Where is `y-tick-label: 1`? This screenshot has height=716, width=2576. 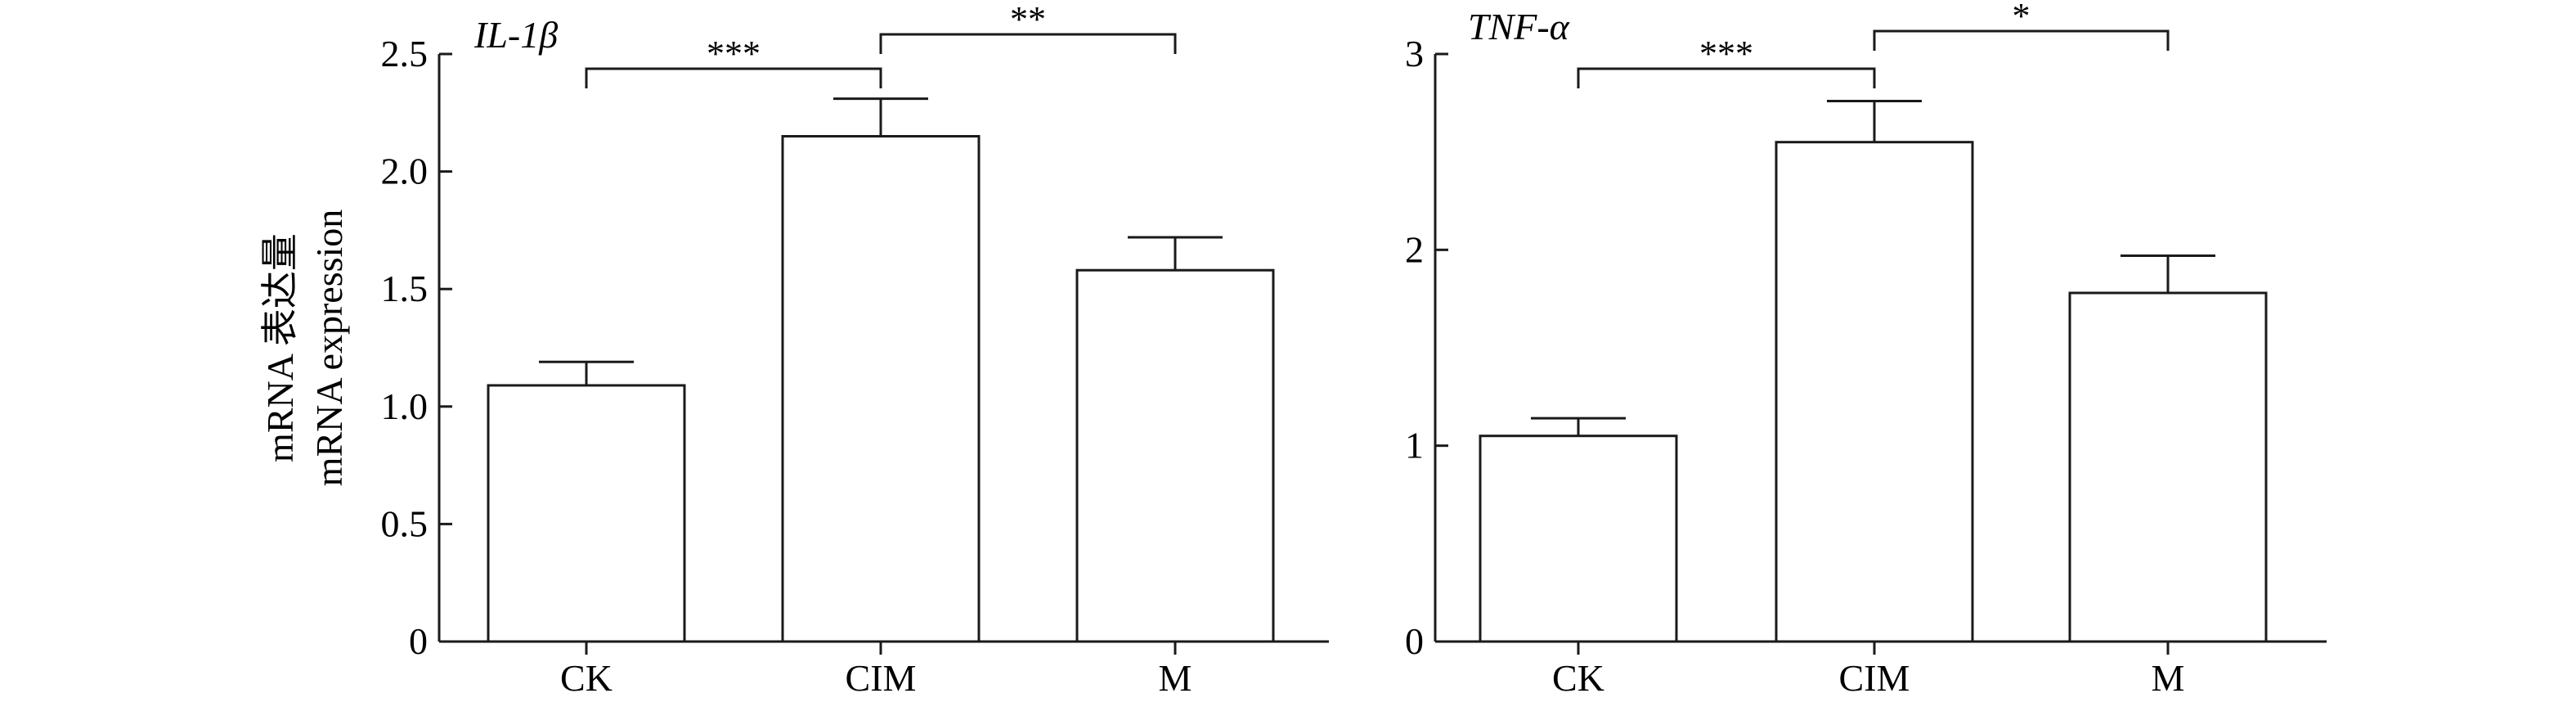
y-tick-label: 1 is located at coordinates (1414, 445).